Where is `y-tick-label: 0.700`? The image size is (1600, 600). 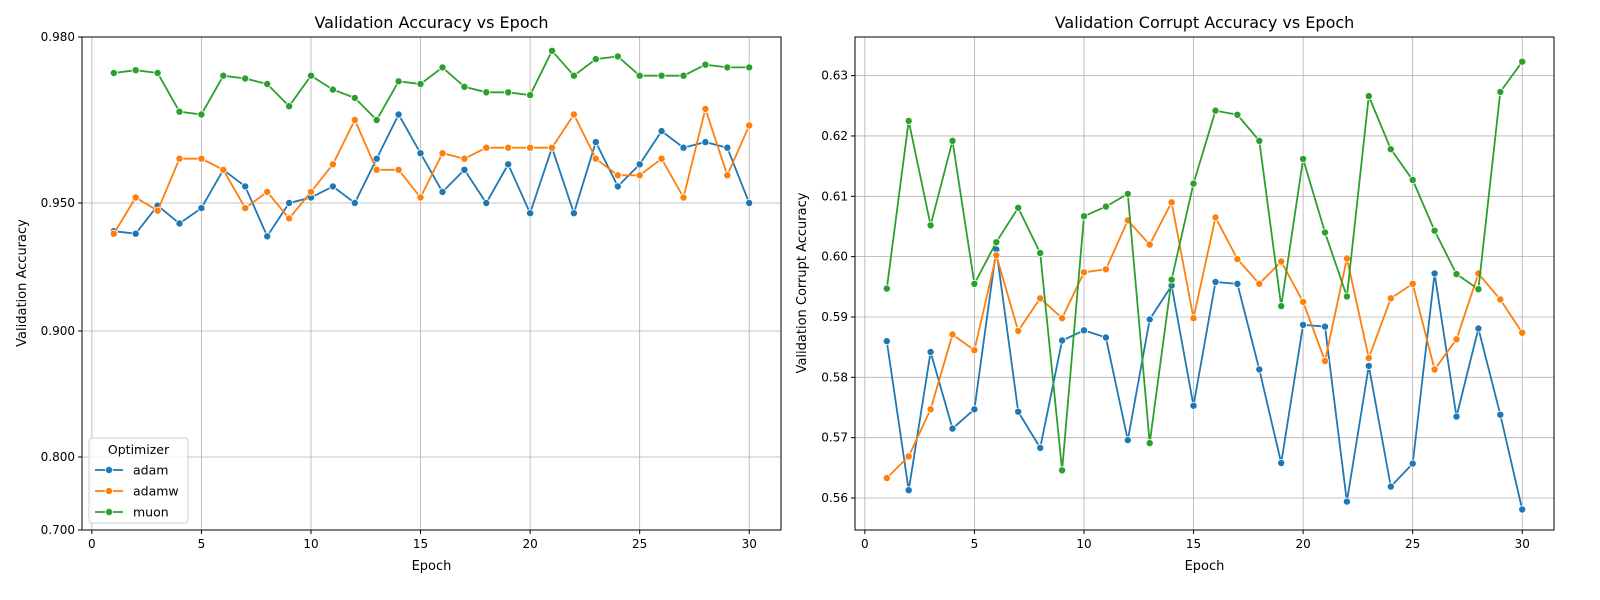 y-tick-label: 0.700 is located at coordinates (58, 530).